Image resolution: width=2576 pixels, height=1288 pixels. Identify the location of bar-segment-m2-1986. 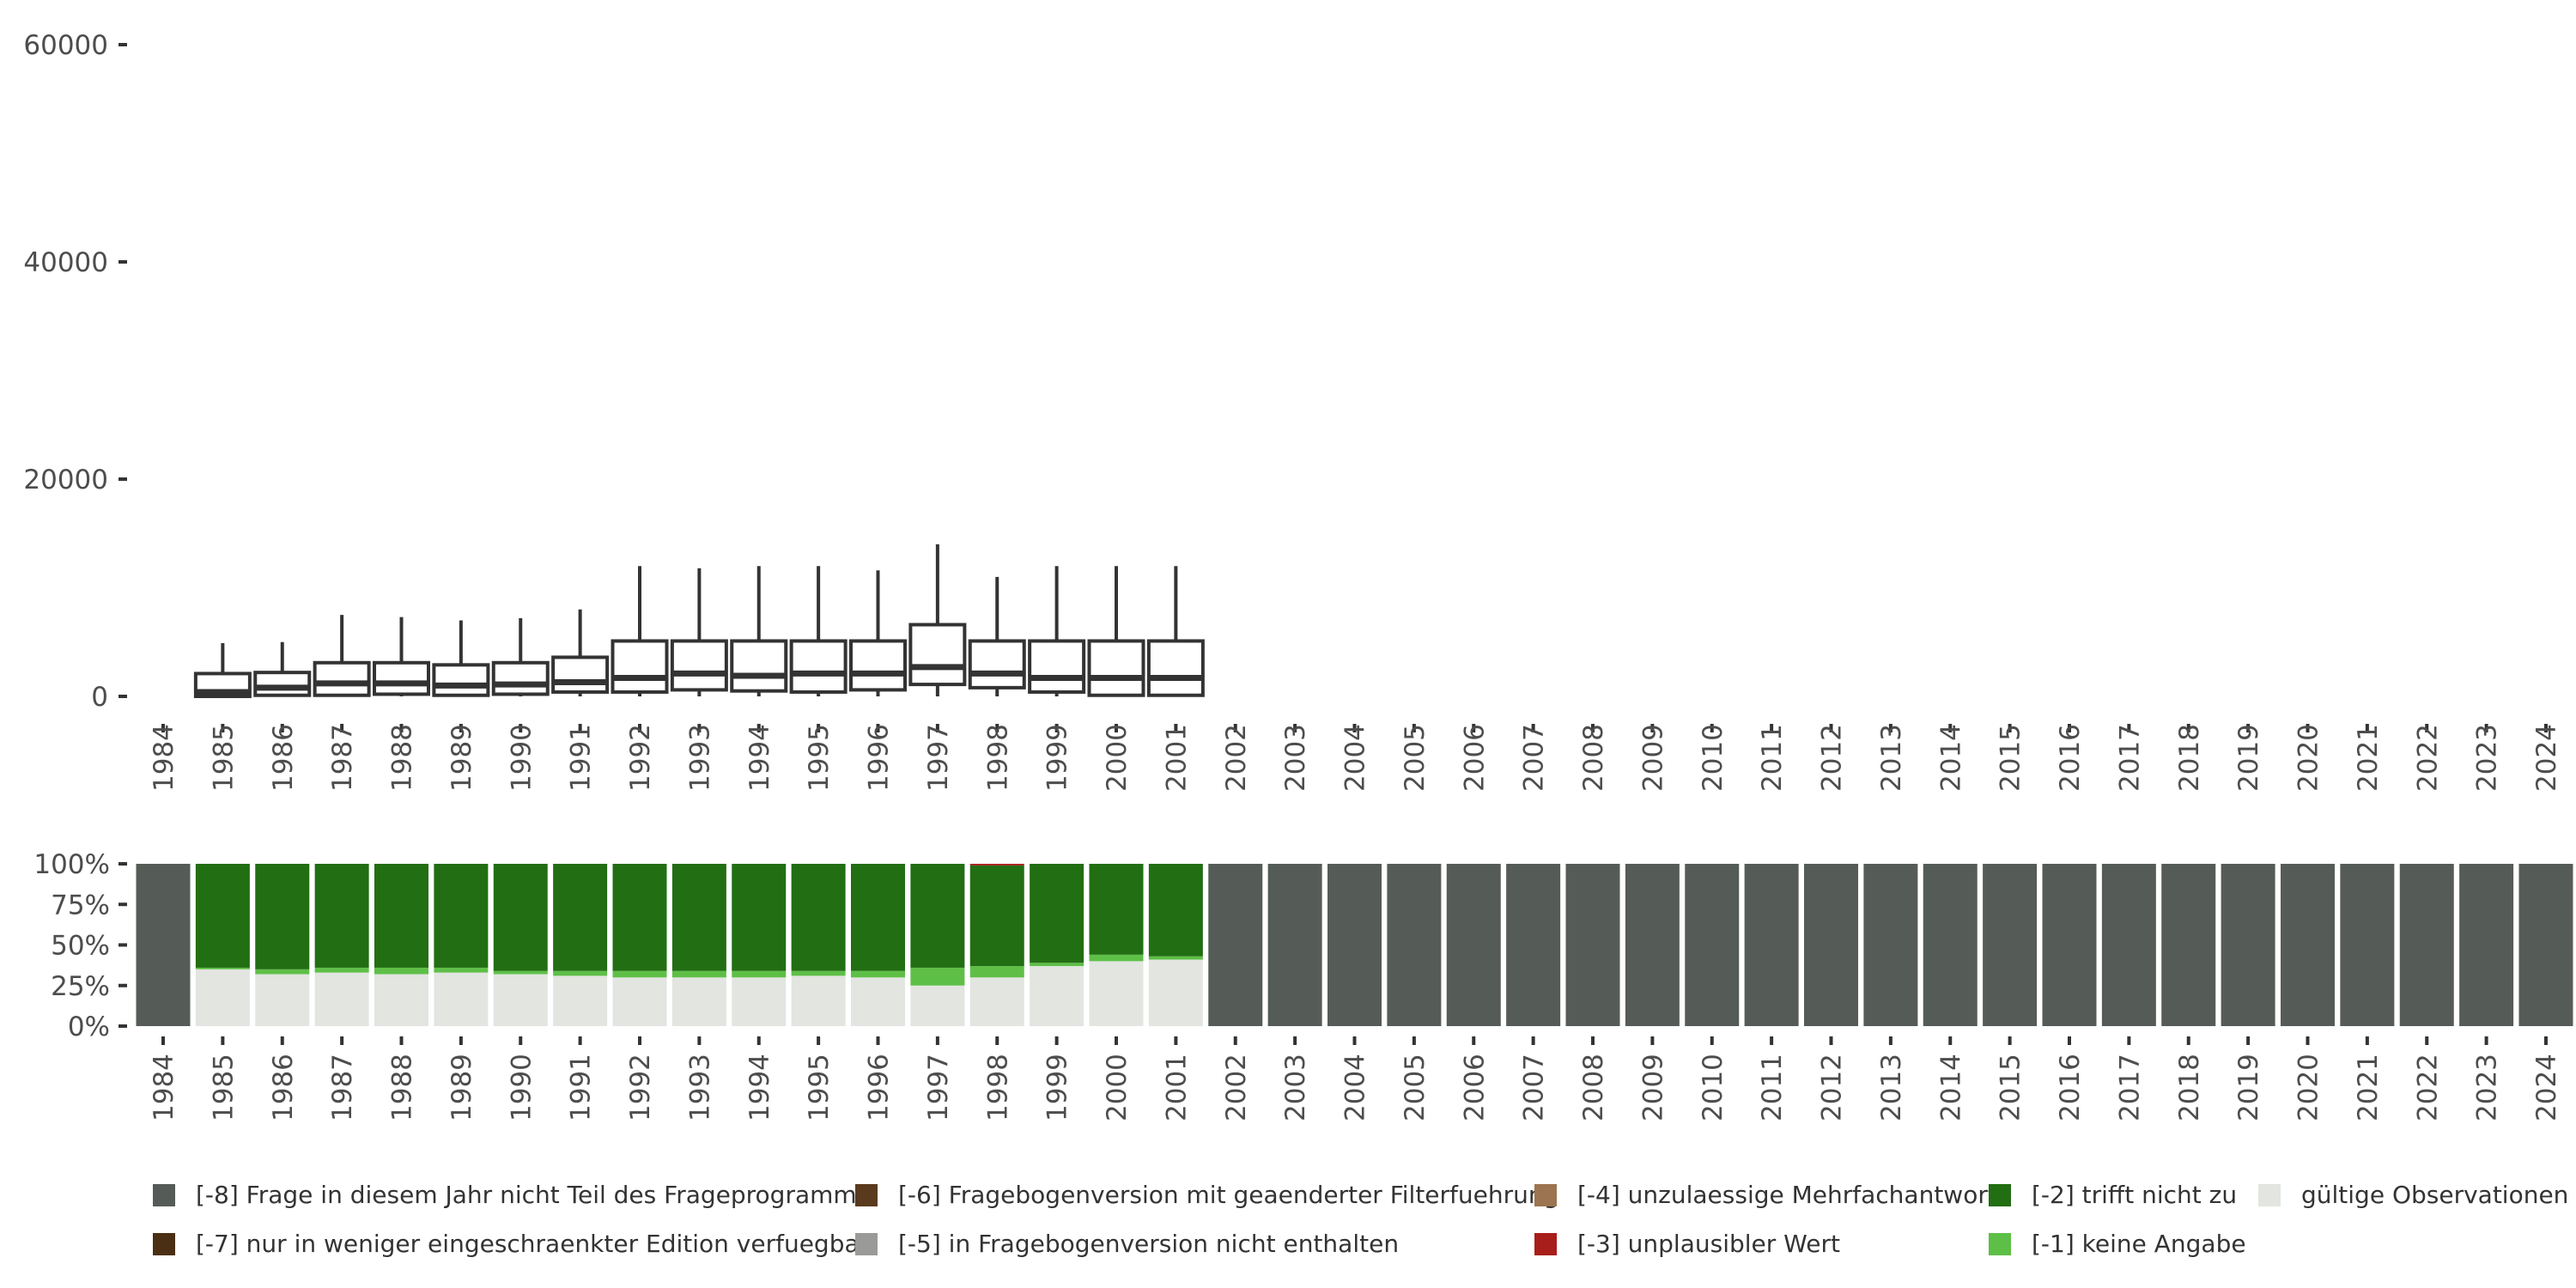
(282, 917).